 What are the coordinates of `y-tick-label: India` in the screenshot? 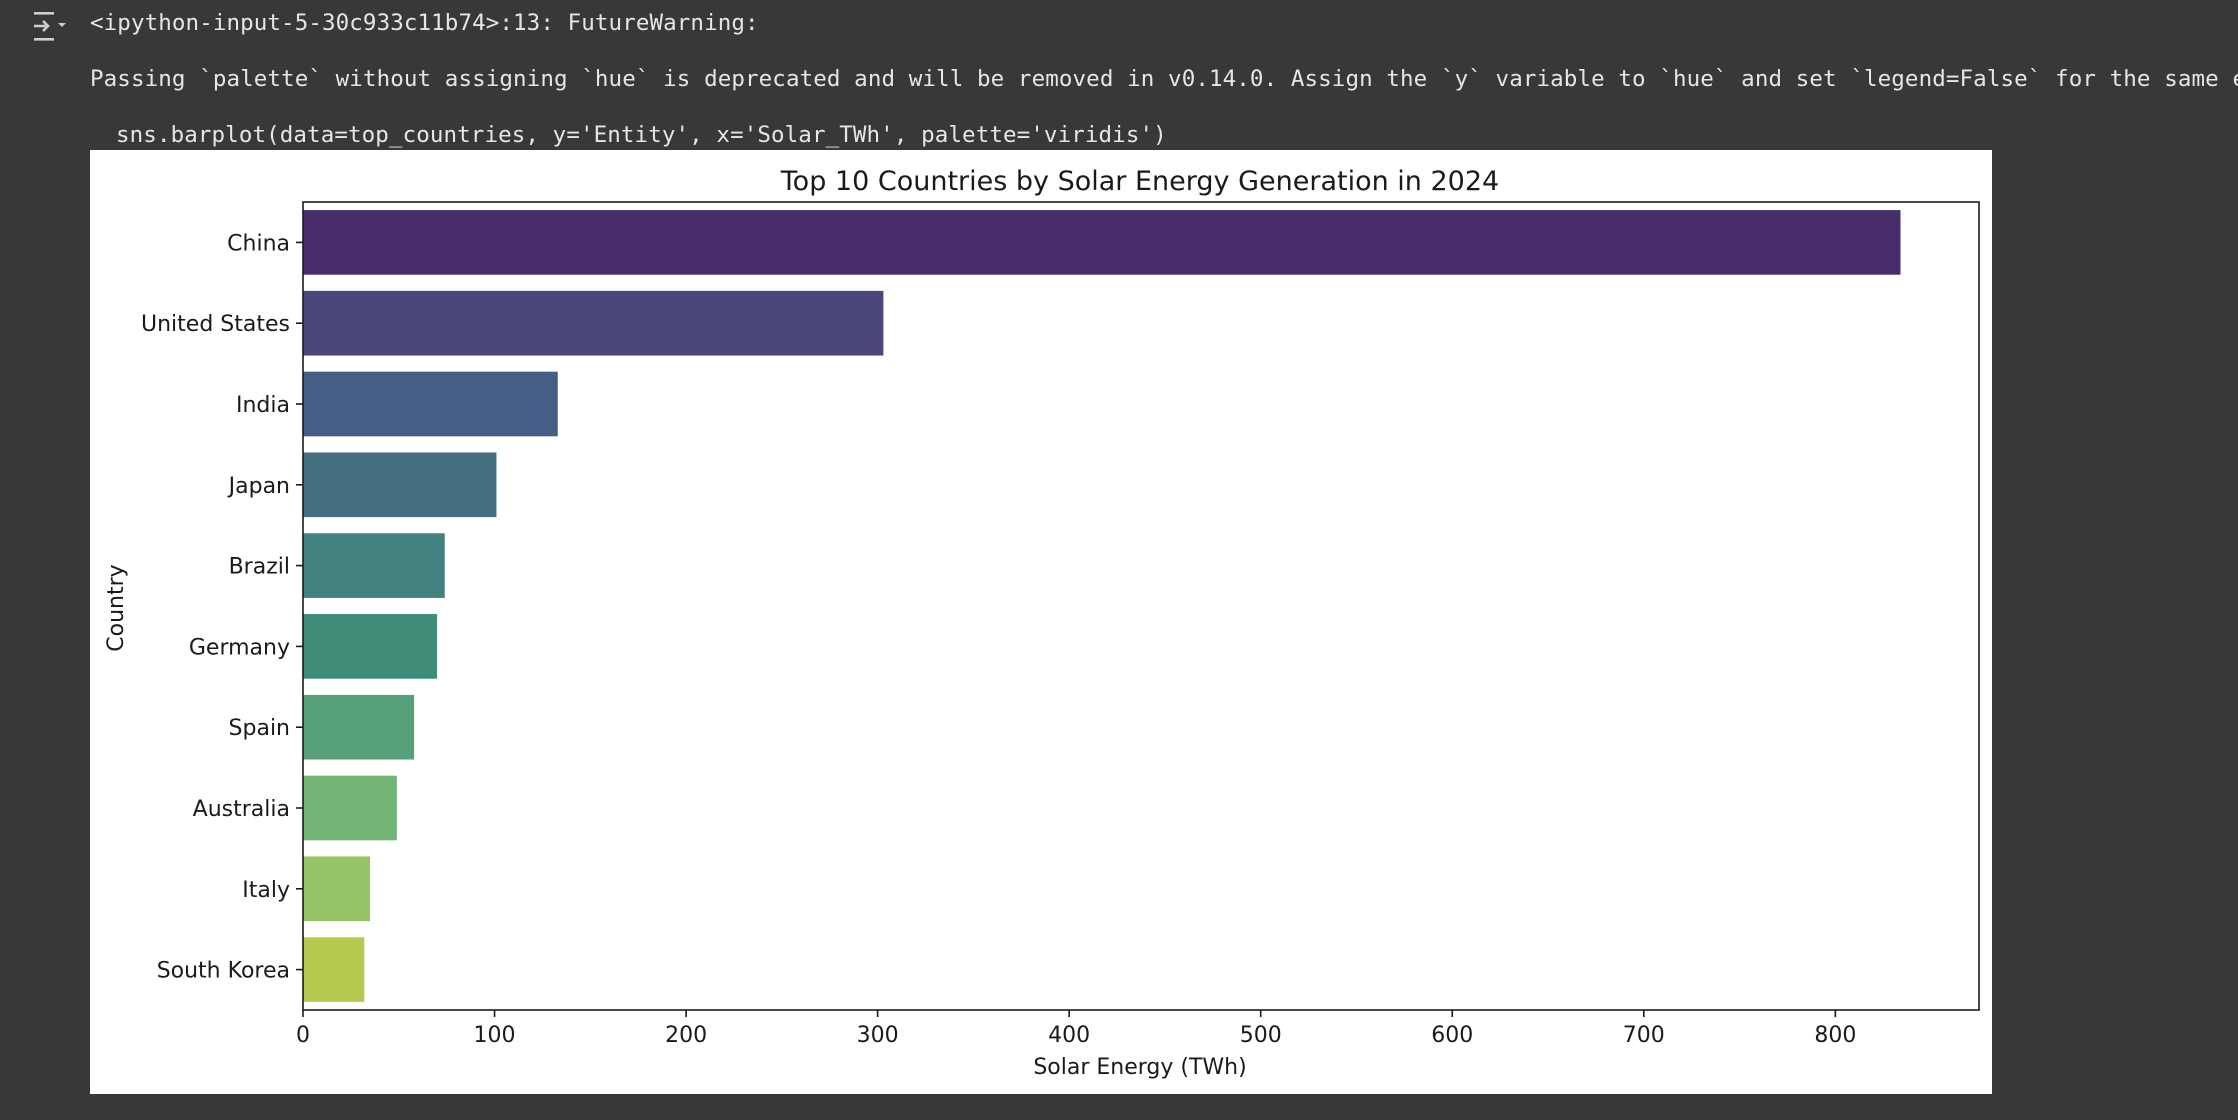 It's located at (263, 405).